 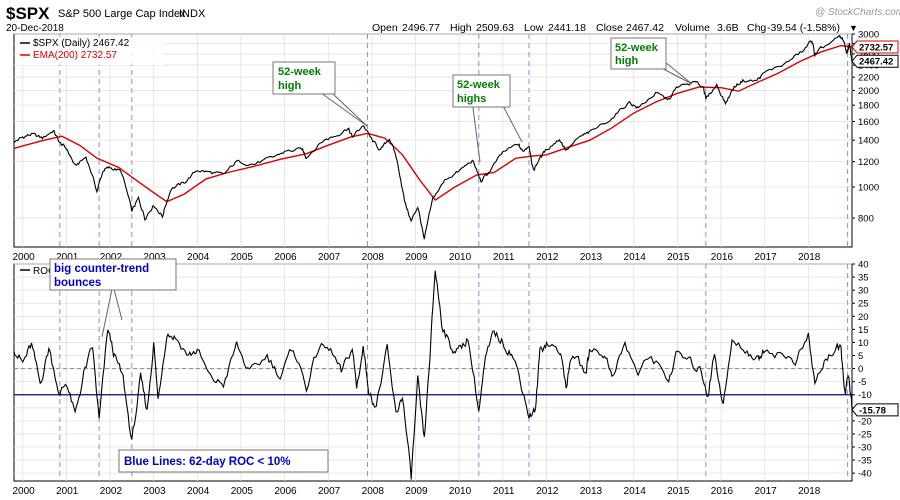 What do you see at coordinates (863, 343) in the screenshot?
I see `roc-y-tick-label: 10` at bounding box center [863, 343].